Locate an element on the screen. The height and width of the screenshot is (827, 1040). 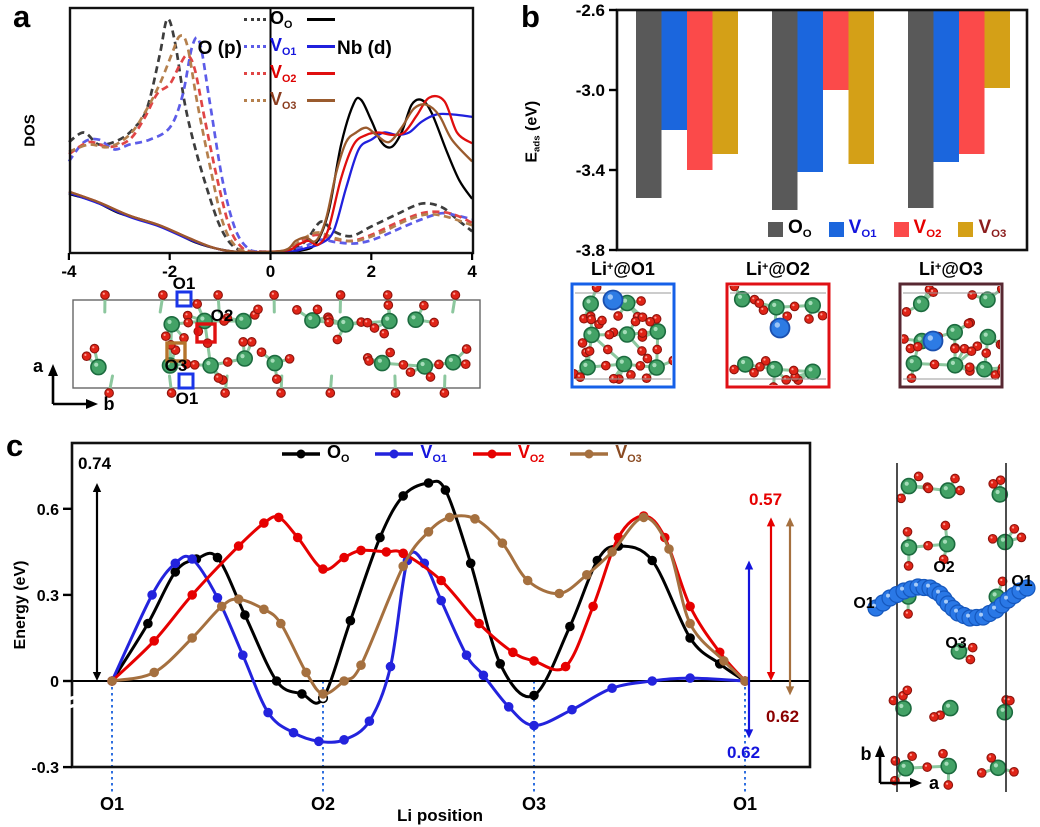
dos-curve-O-O-O-p- is located at coordinates (270, 135).